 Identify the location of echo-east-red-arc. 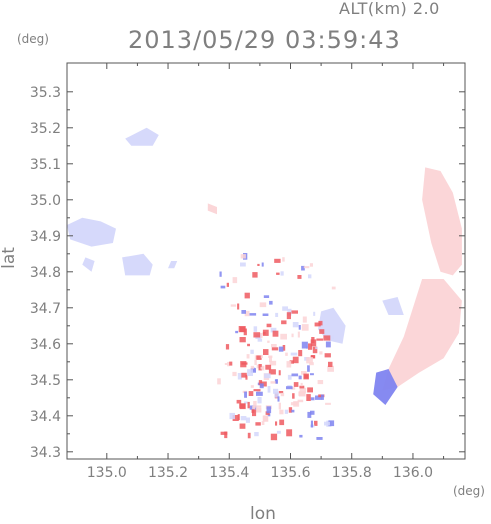
(442, 221).